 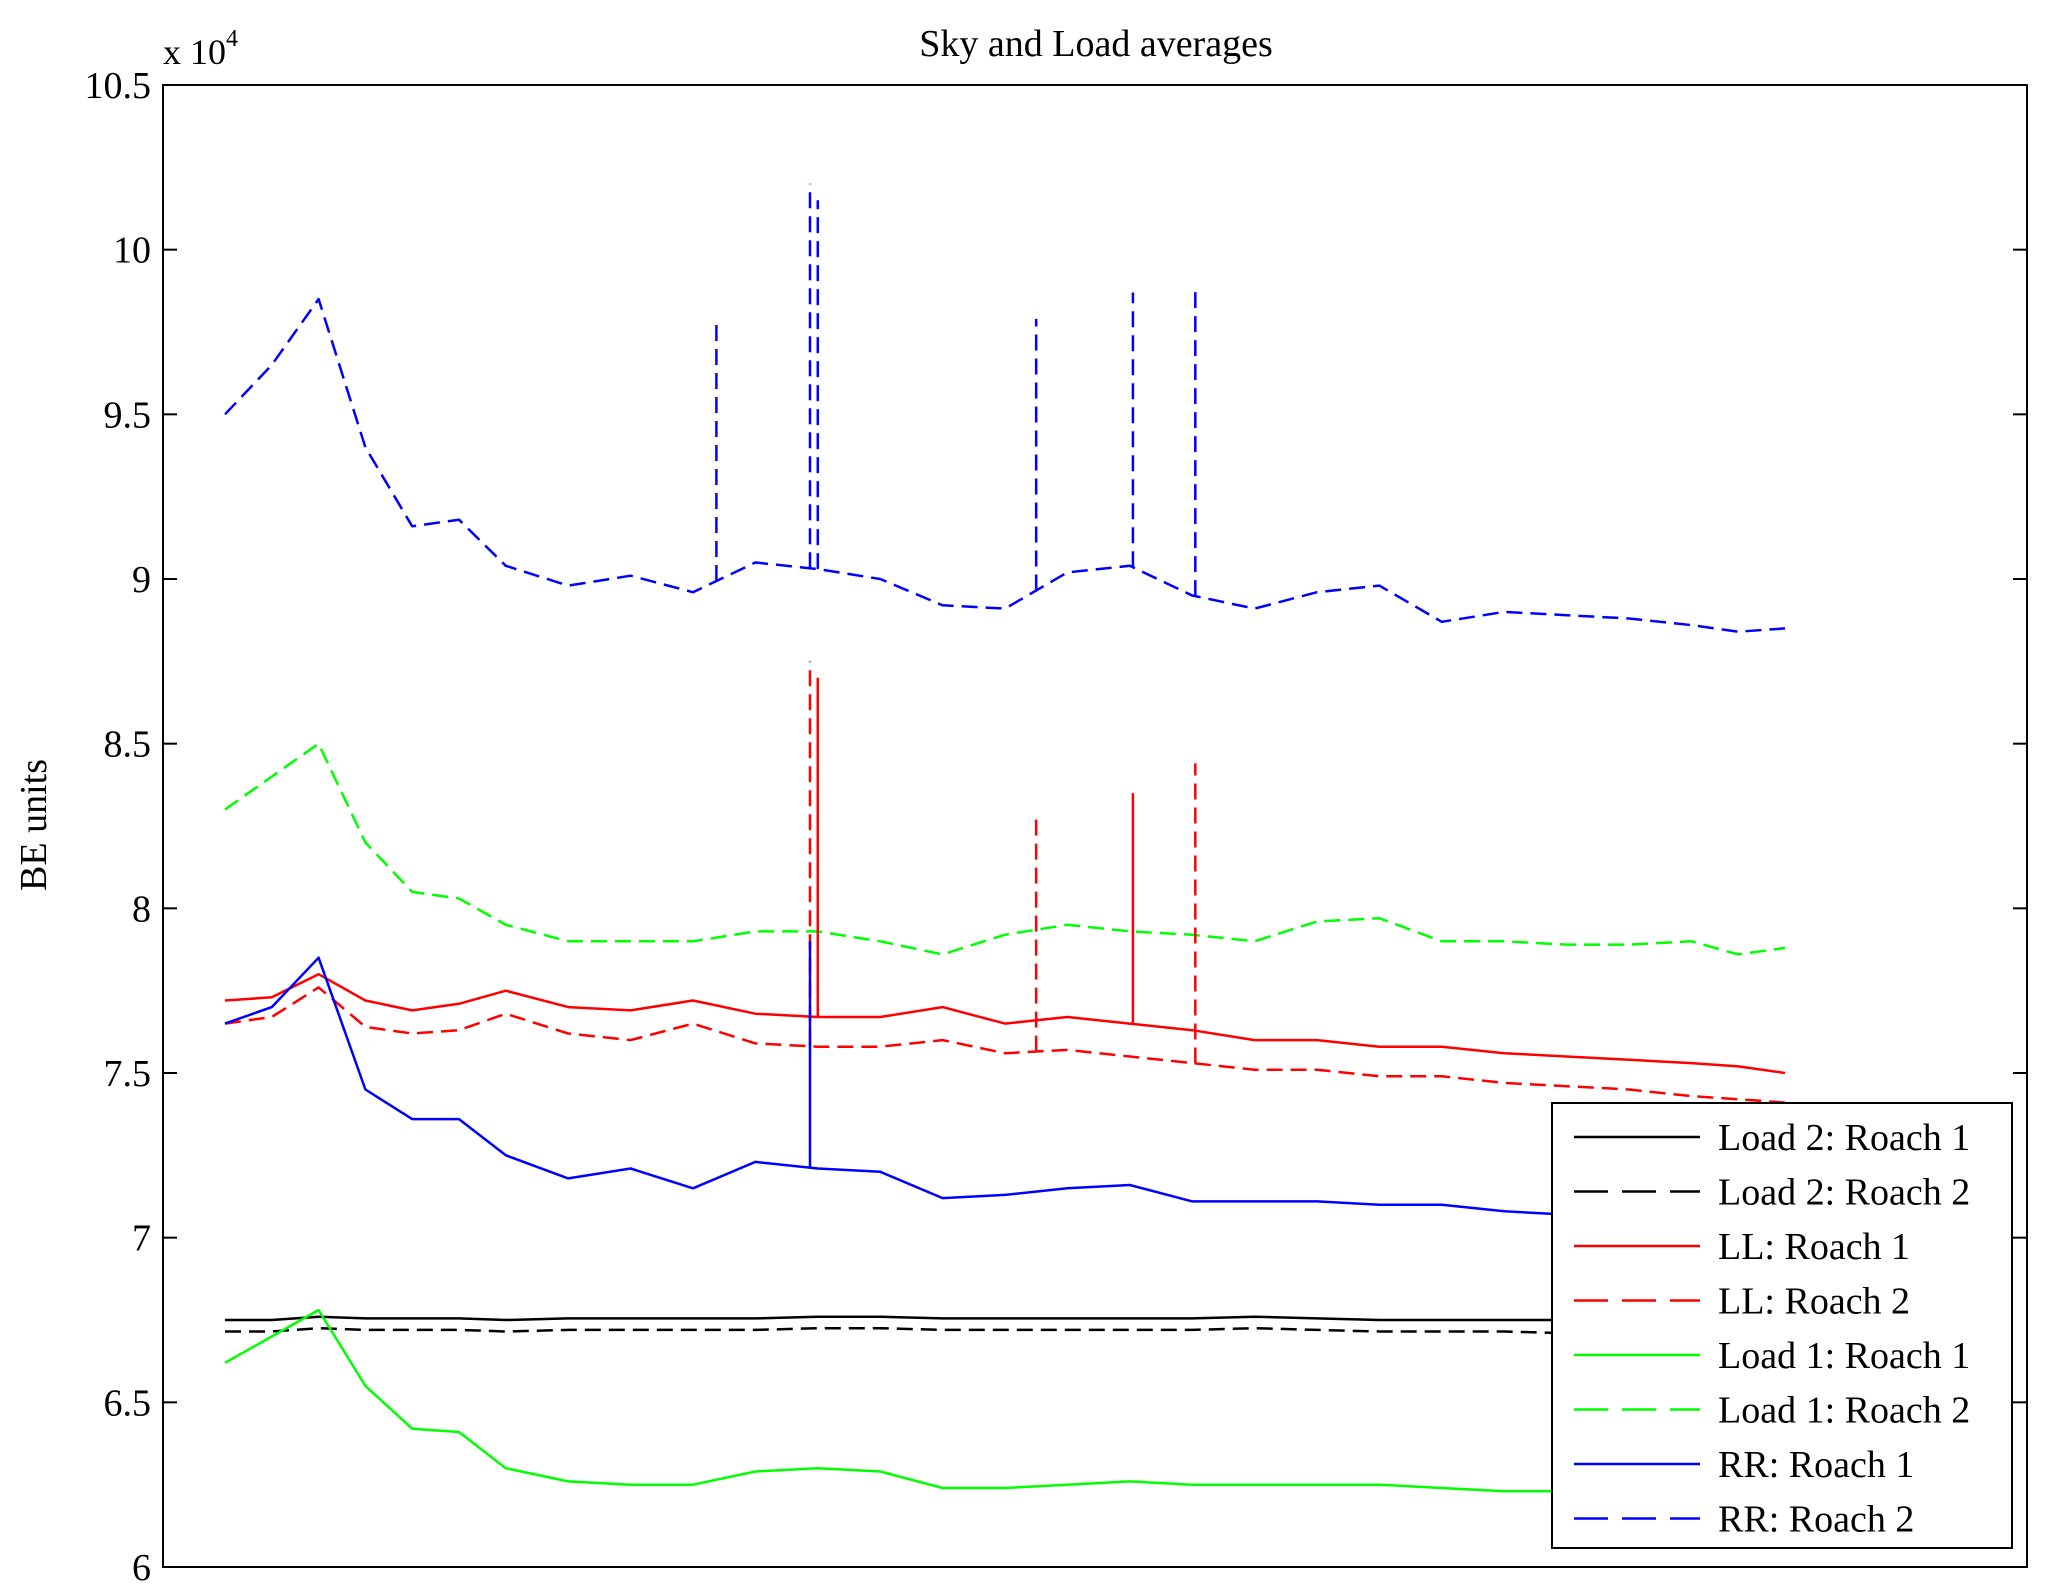 I want to click on legend-label: RR: Roach 1, so click(x=1816, y=1465).